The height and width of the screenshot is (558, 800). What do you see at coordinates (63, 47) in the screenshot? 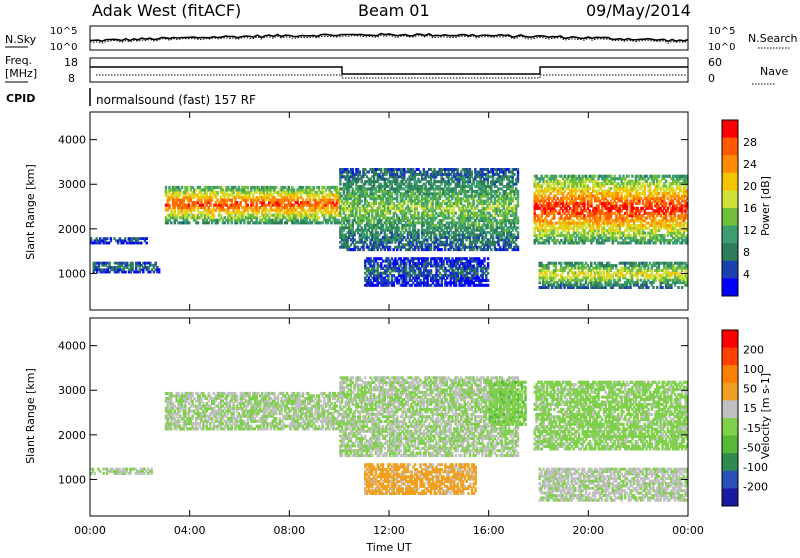
I see `noise-left-bottom: 10^0` at bounding box center [63, 47].